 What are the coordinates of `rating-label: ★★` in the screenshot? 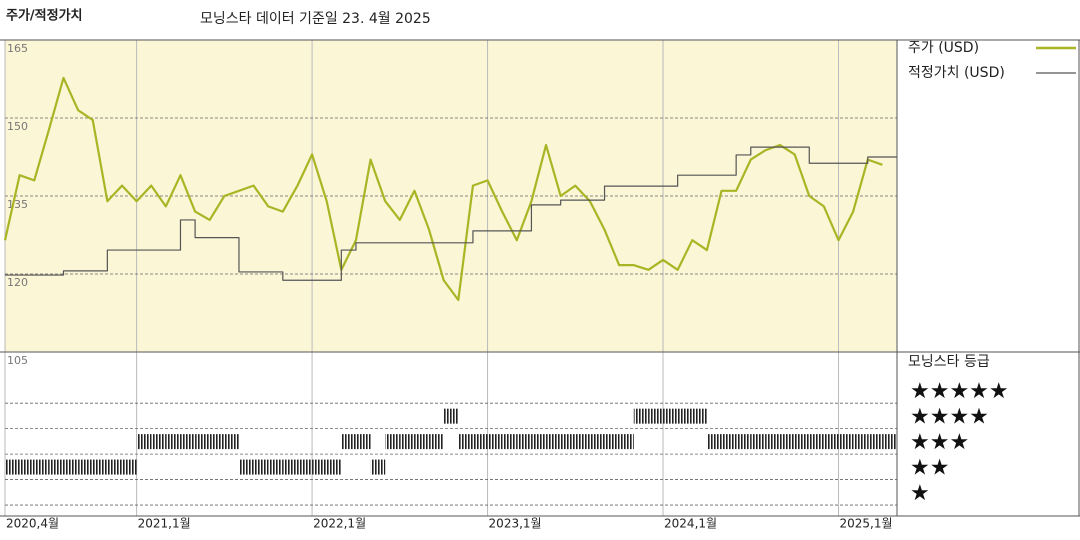 It's located at (929, 468).